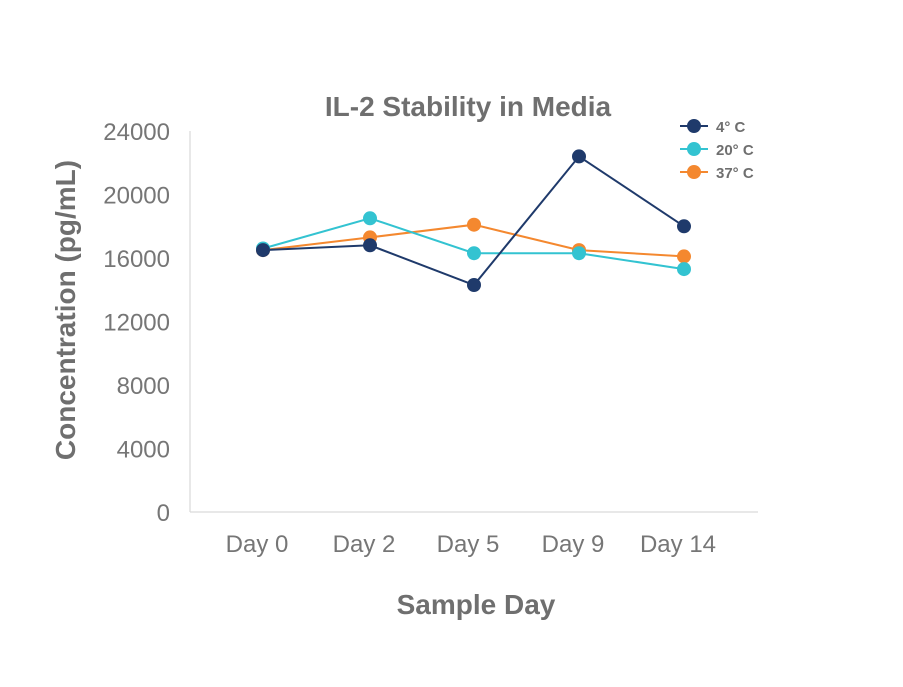  Describe the element at coordinates (136, 196) in the screenshot. I see `y-tick-label: 20000` at that location.